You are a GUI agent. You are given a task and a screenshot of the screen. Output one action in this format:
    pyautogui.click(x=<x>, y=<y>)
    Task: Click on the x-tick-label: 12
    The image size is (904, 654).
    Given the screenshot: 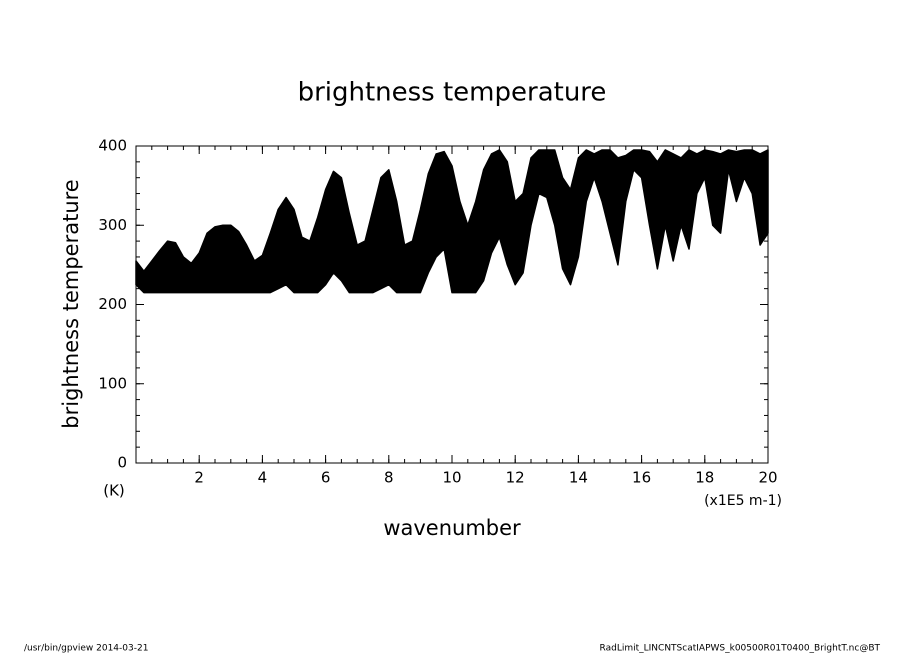 What is the action you would take?
    pyautogui.click(x=515, y=478)
    